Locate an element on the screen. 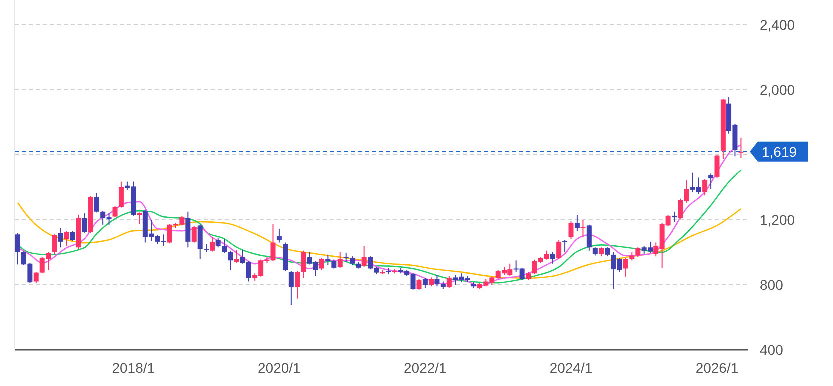  x-tick-label: 2018/1 is located at coordinates (134, 368).